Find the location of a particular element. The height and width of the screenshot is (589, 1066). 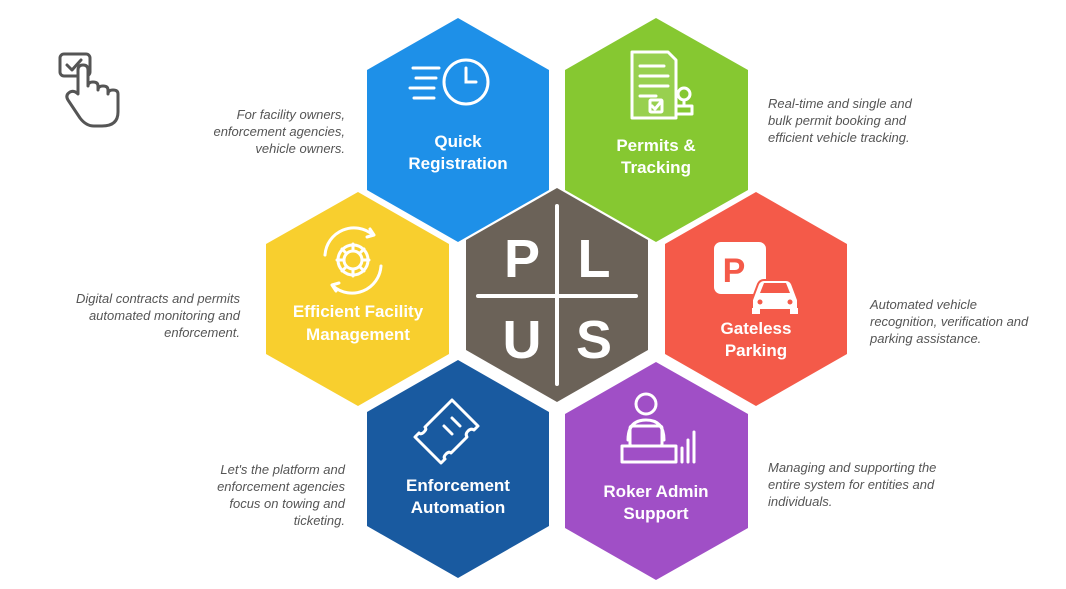

hex-bg-quick-registration is located at coordinates (458, 130).